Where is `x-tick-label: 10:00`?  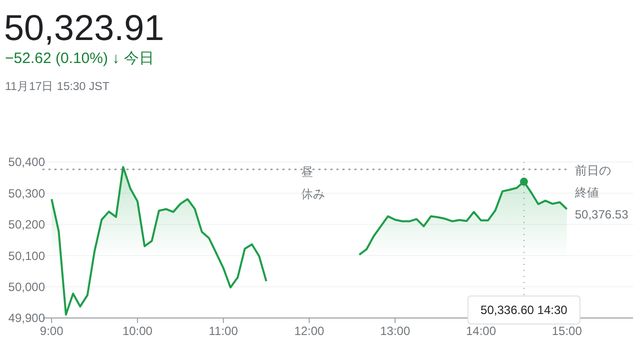 x-tick-label: 10:00 is located at coordinates (137, 331).